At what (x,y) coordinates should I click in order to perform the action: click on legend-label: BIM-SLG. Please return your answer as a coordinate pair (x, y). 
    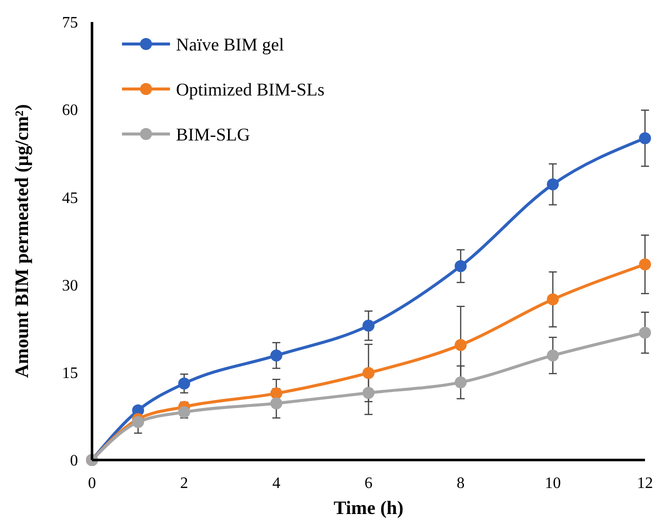
    Looking at the image, I should click on (213, 134).